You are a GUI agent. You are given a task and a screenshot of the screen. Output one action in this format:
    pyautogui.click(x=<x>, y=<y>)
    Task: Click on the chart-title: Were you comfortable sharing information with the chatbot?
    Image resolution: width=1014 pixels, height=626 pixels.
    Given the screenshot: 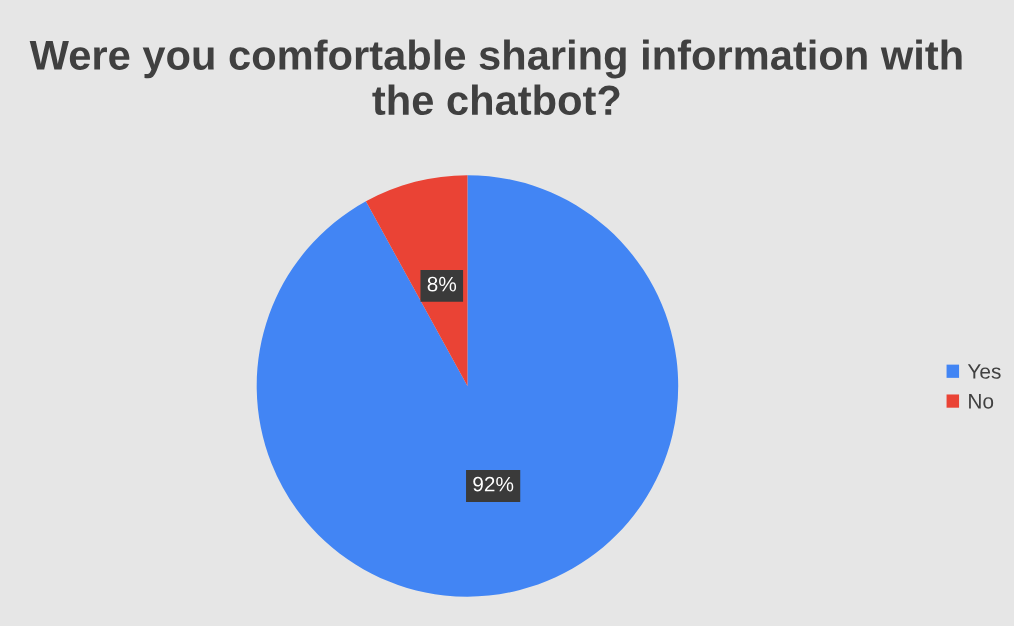 What is the action you would take?
    pyautogui.click(x=495, y=77)
    